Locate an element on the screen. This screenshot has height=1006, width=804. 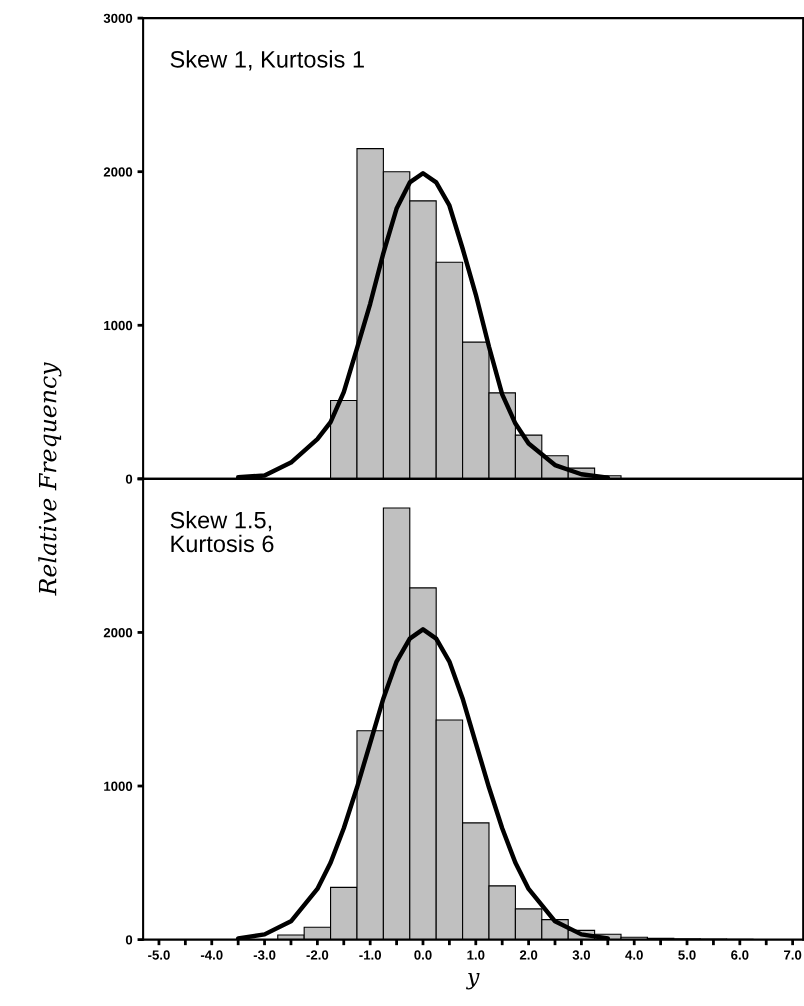
x-tick-label: 4.0 is located at coordinates (634, 955).